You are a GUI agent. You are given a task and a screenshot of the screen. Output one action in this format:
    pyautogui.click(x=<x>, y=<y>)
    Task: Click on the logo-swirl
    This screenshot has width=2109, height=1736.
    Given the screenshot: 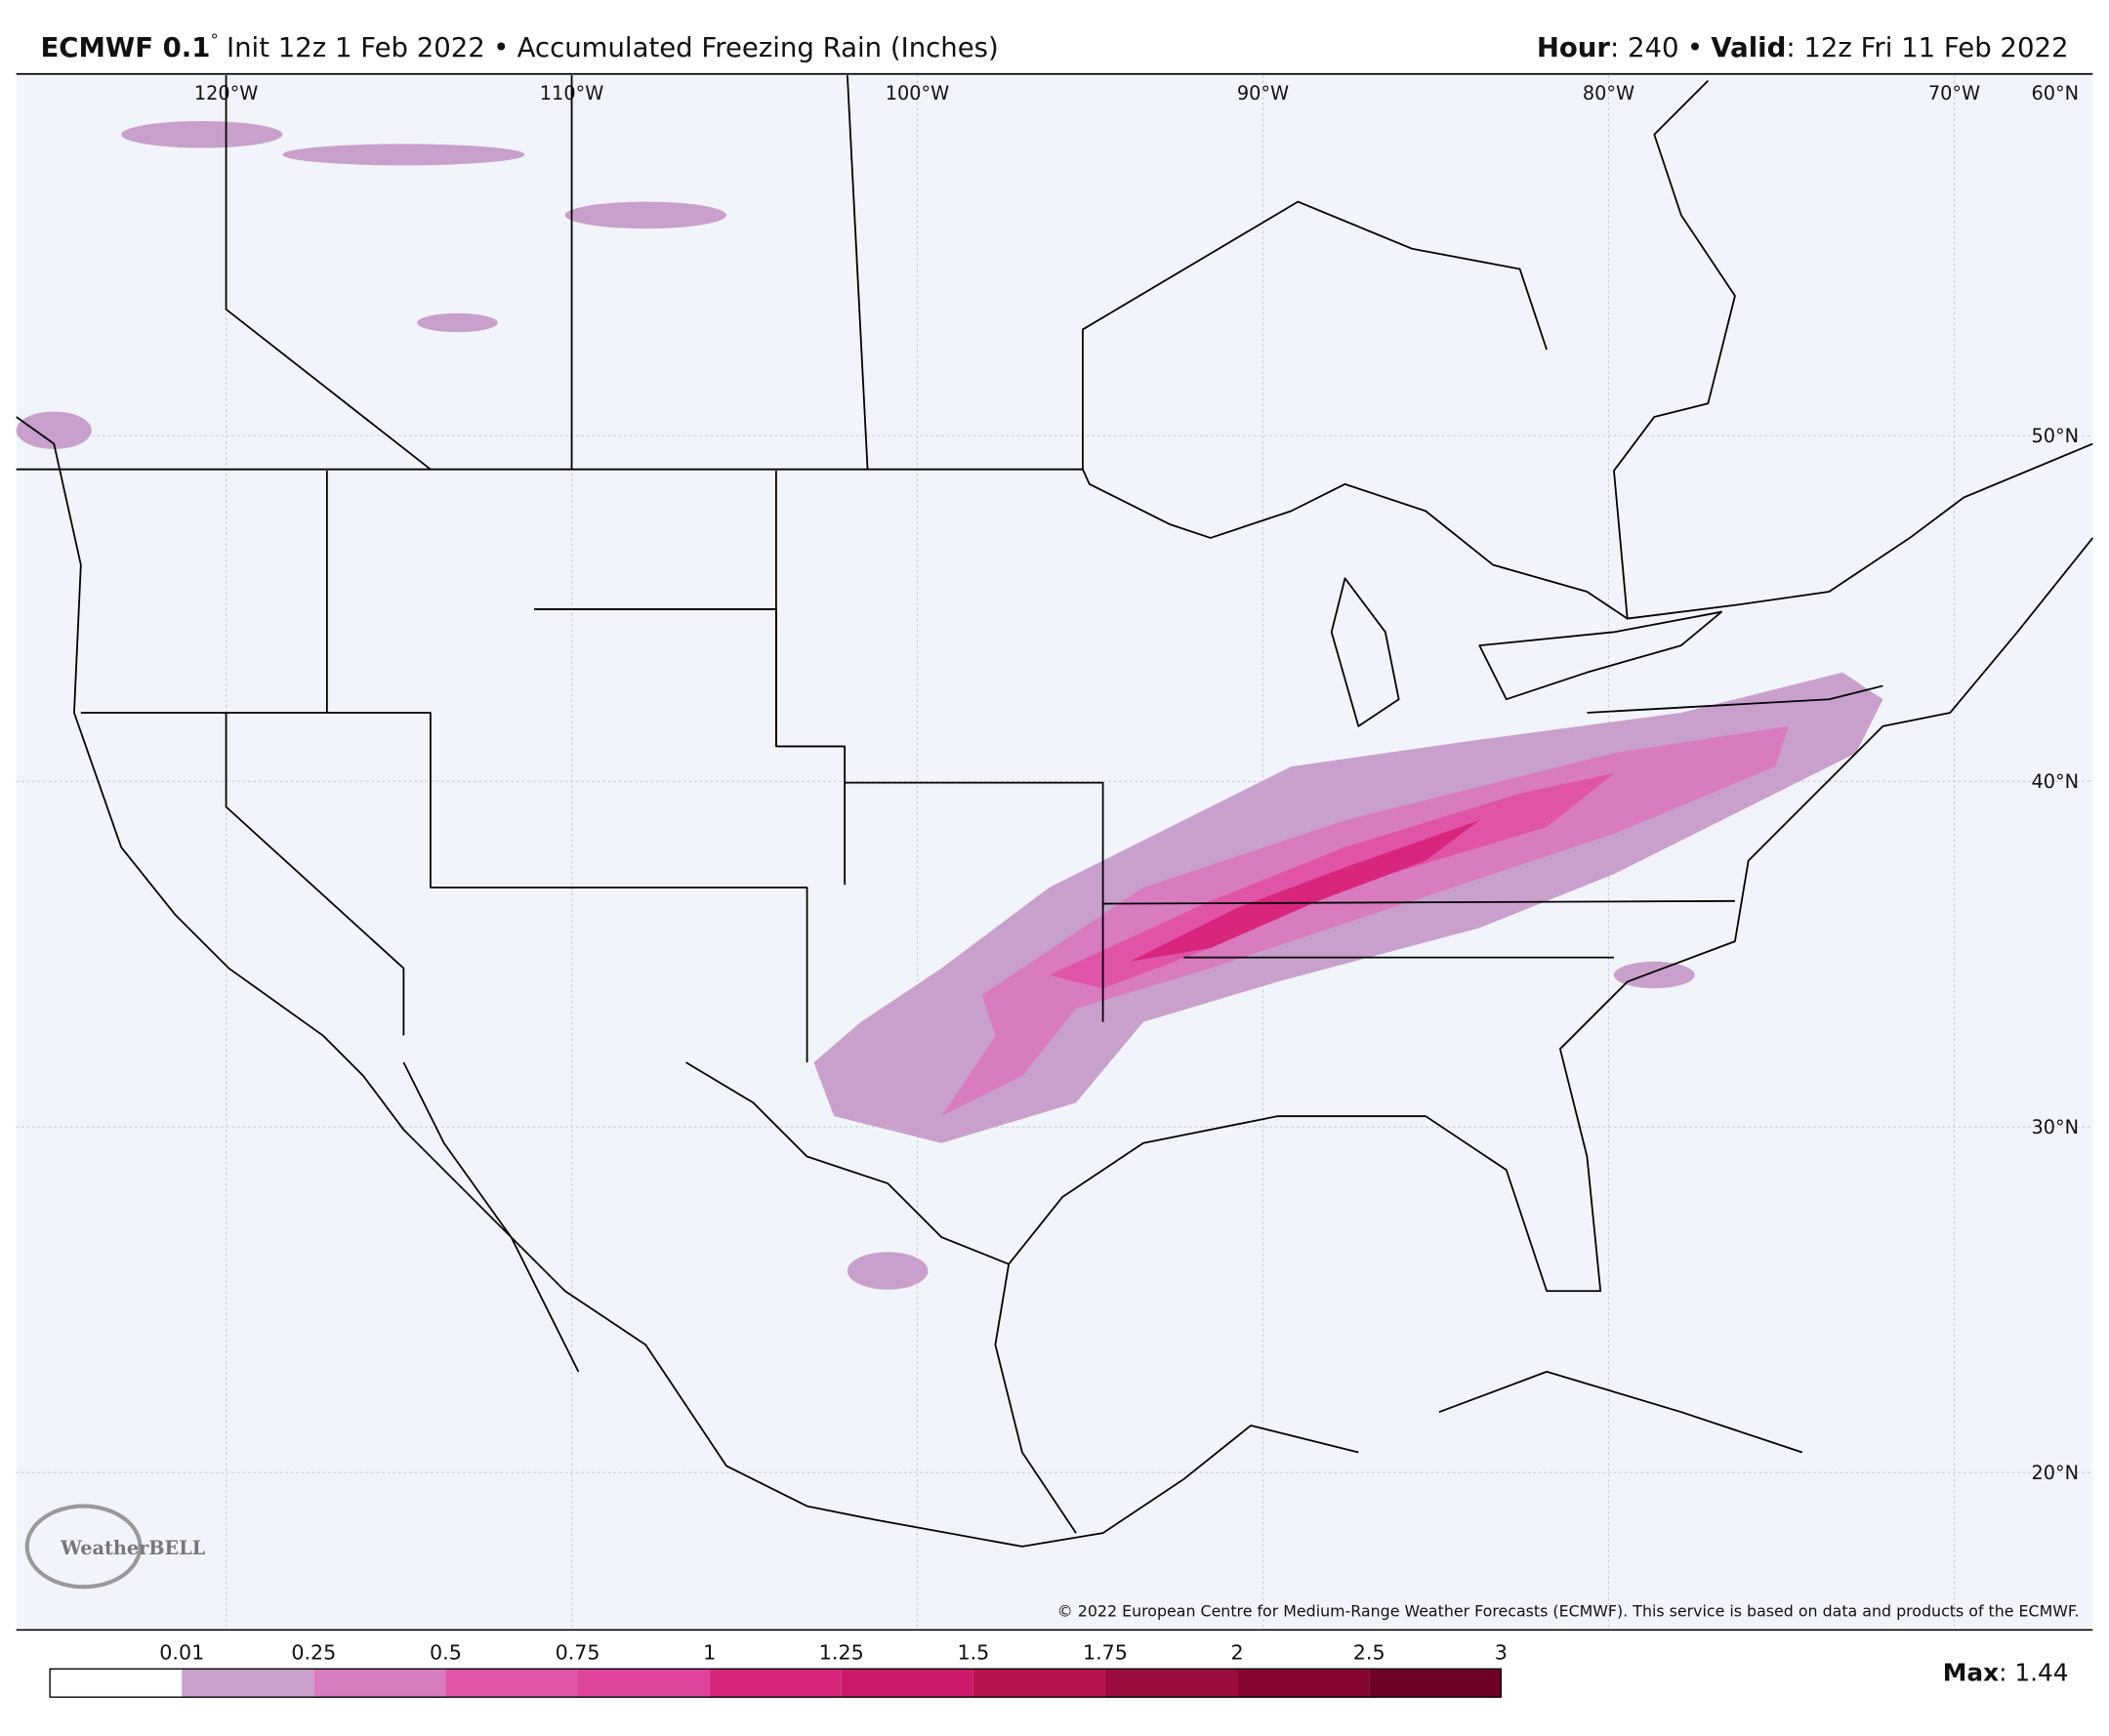 What is the action you would take?
    pyautogui.click(x=83, y=1547)
    